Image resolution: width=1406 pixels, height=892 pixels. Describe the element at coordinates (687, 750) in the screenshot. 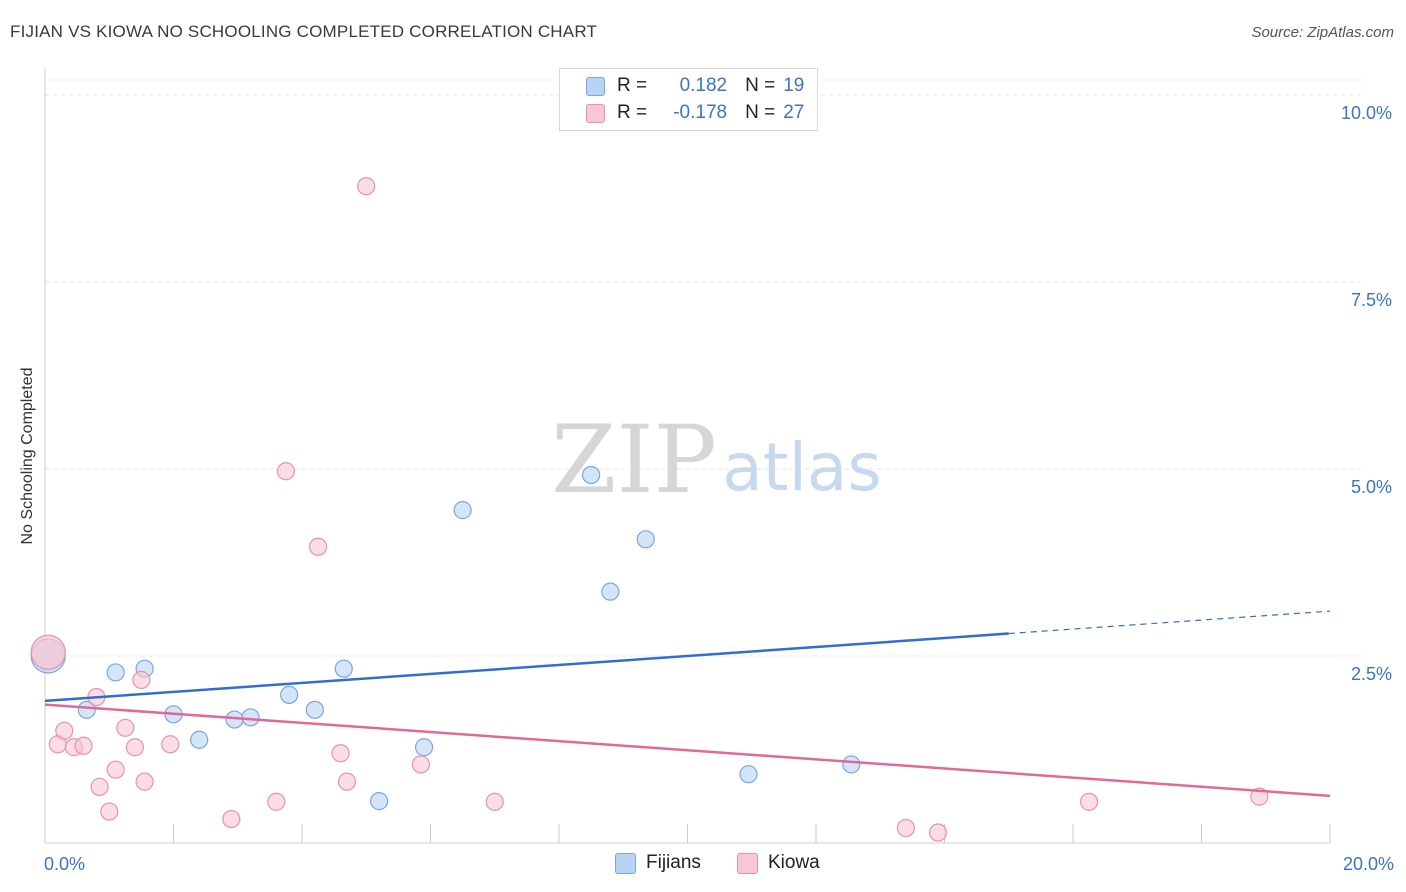

I see `kiowa-trend-line` at that location.